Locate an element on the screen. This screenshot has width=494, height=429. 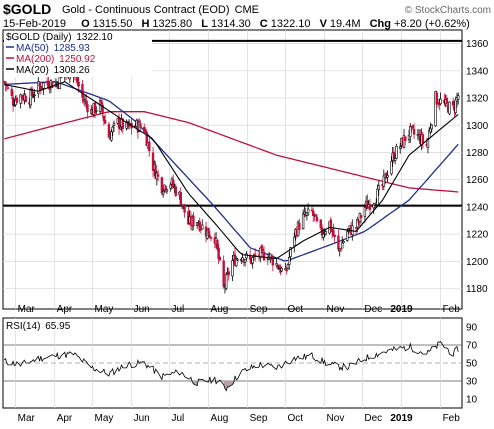
legend-box is located at coordinates (78, 54).